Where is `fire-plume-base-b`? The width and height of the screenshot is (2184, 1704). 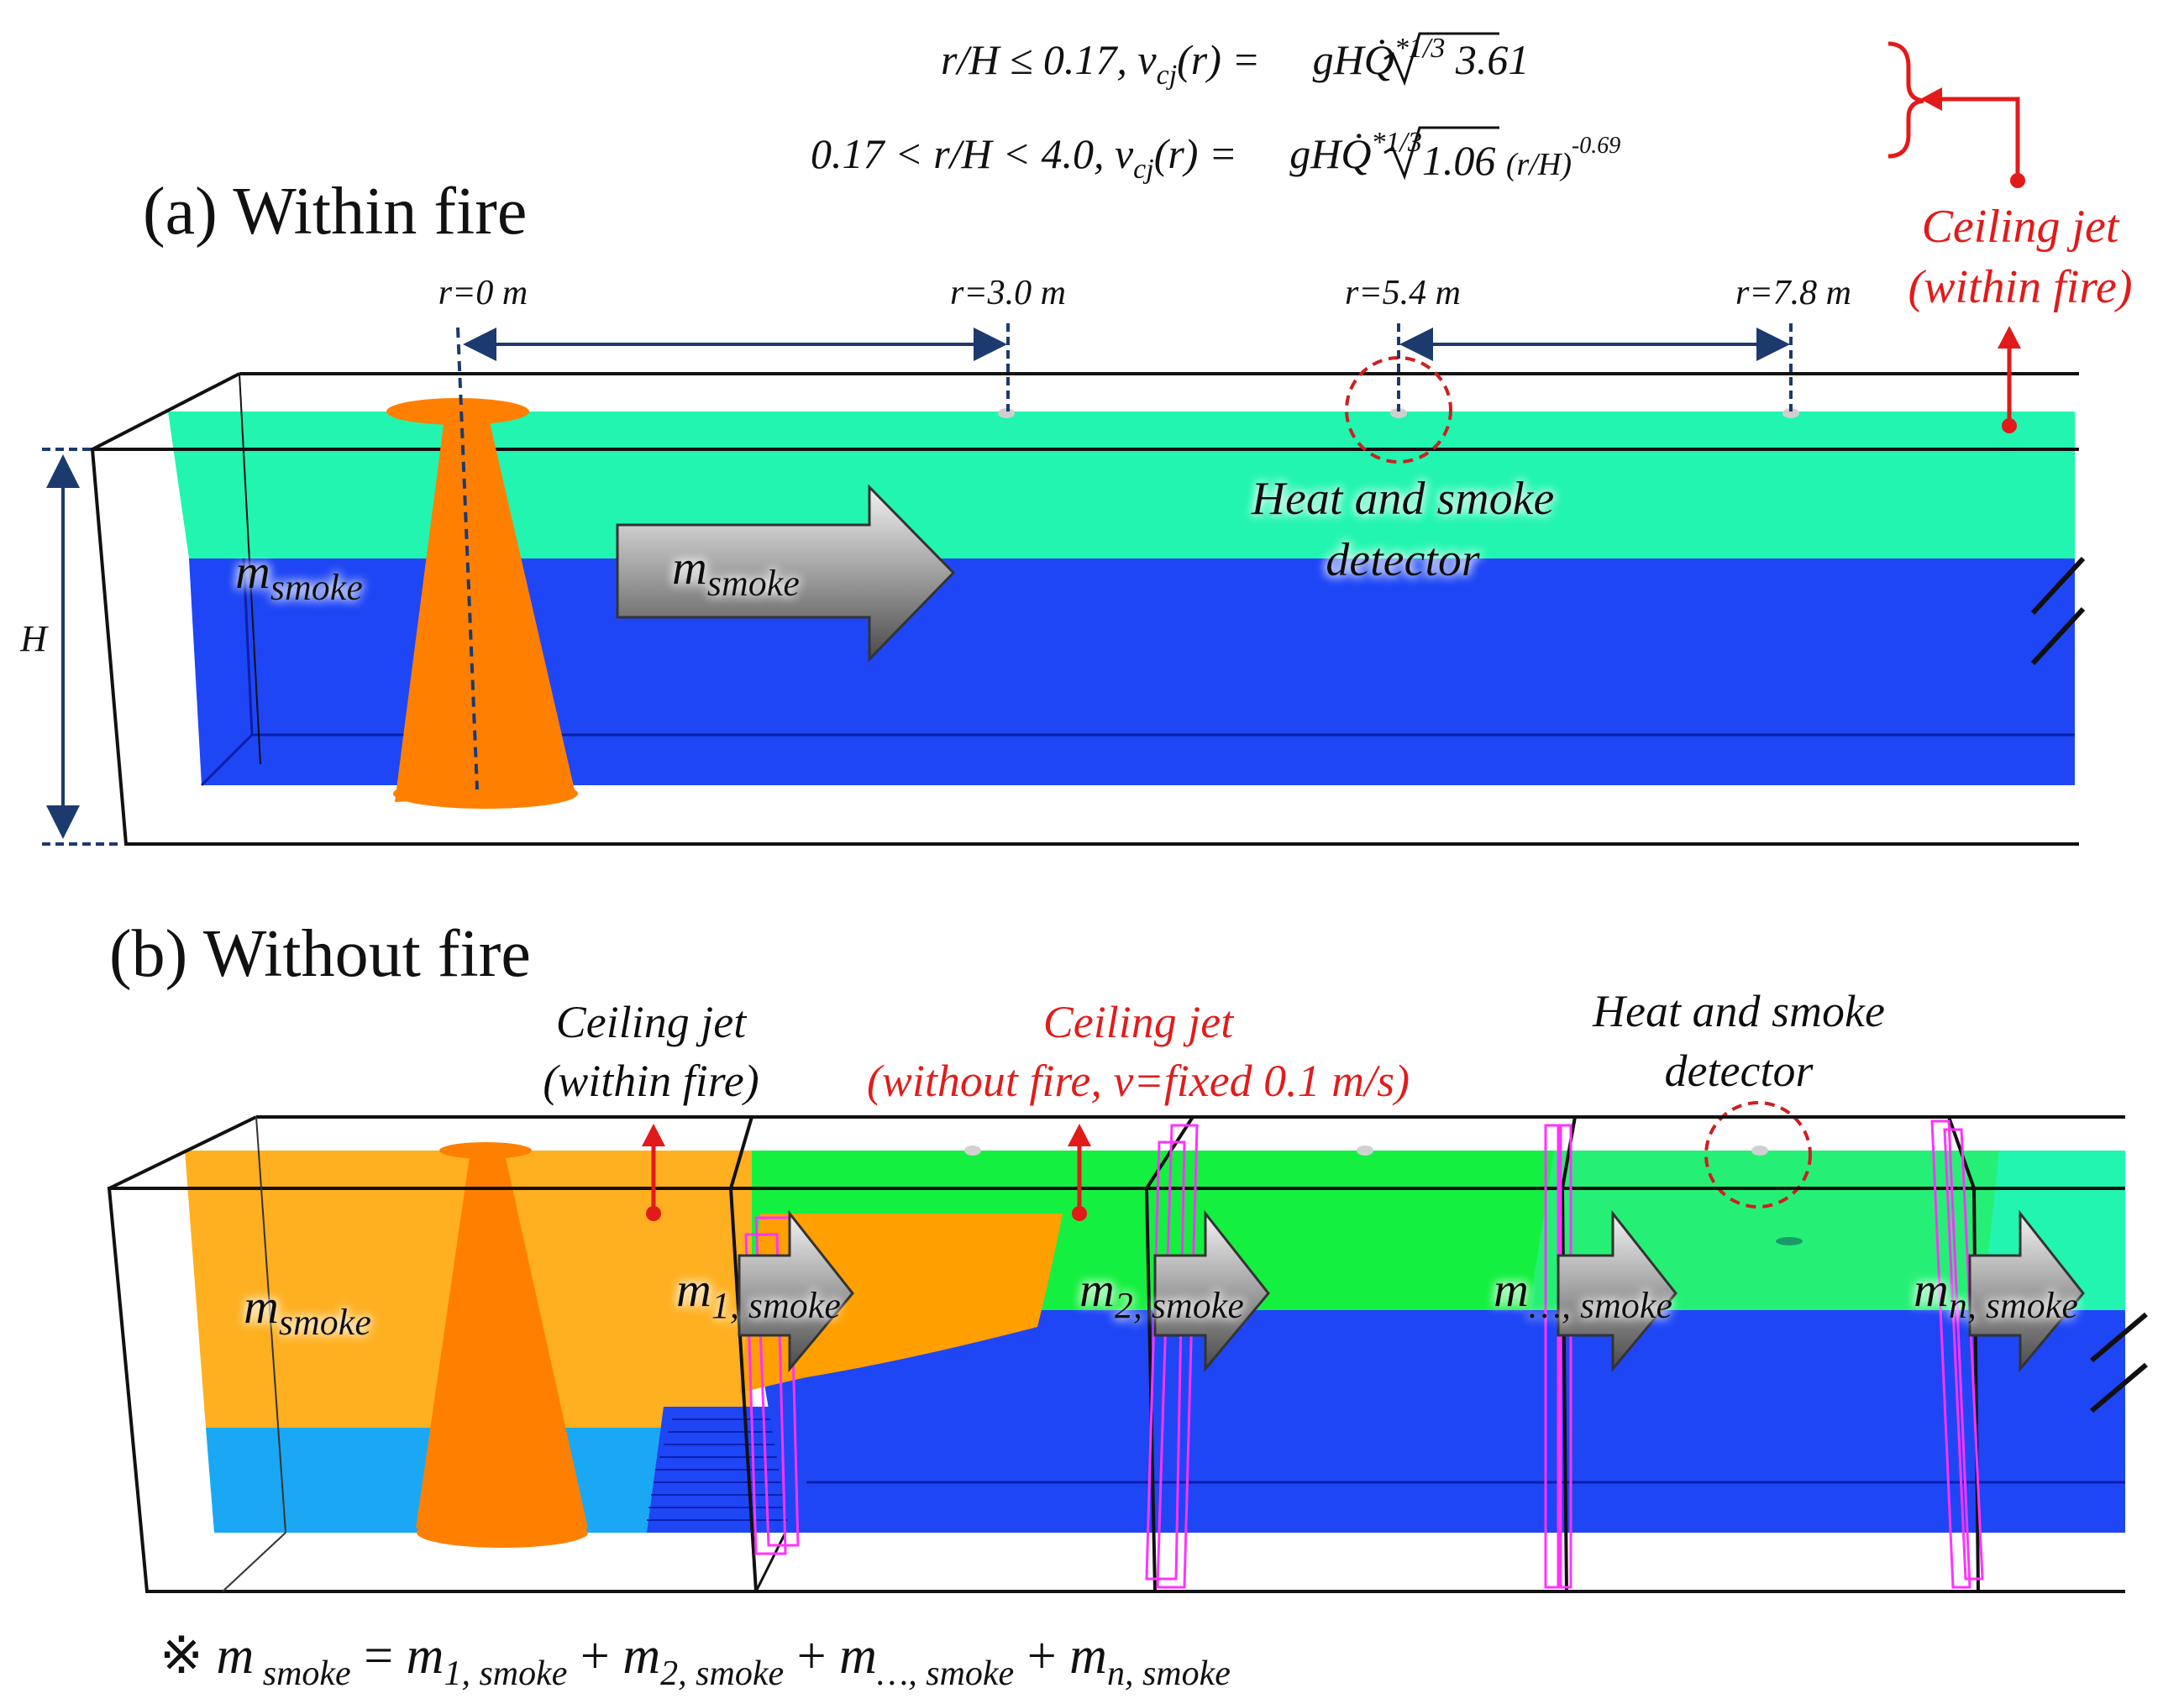
fire-plume-base-b is located at coordinates (502, 1533).